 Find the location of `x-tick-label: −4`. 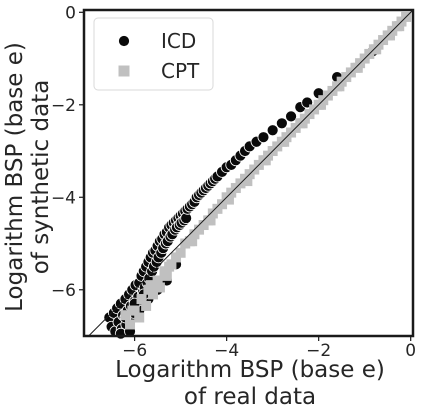

x-tick-label: −4 is located at coordinates (226, 351).